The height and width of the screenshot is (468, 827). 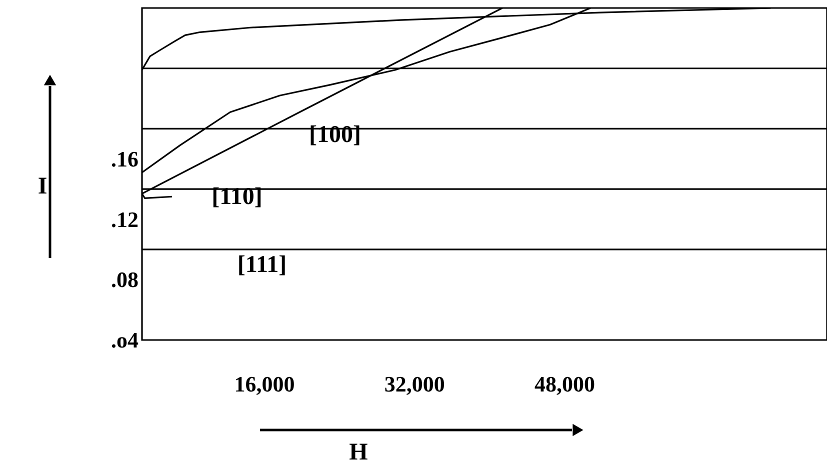 I want to click on y-tick-label: .16, so click(x=124, y=159).